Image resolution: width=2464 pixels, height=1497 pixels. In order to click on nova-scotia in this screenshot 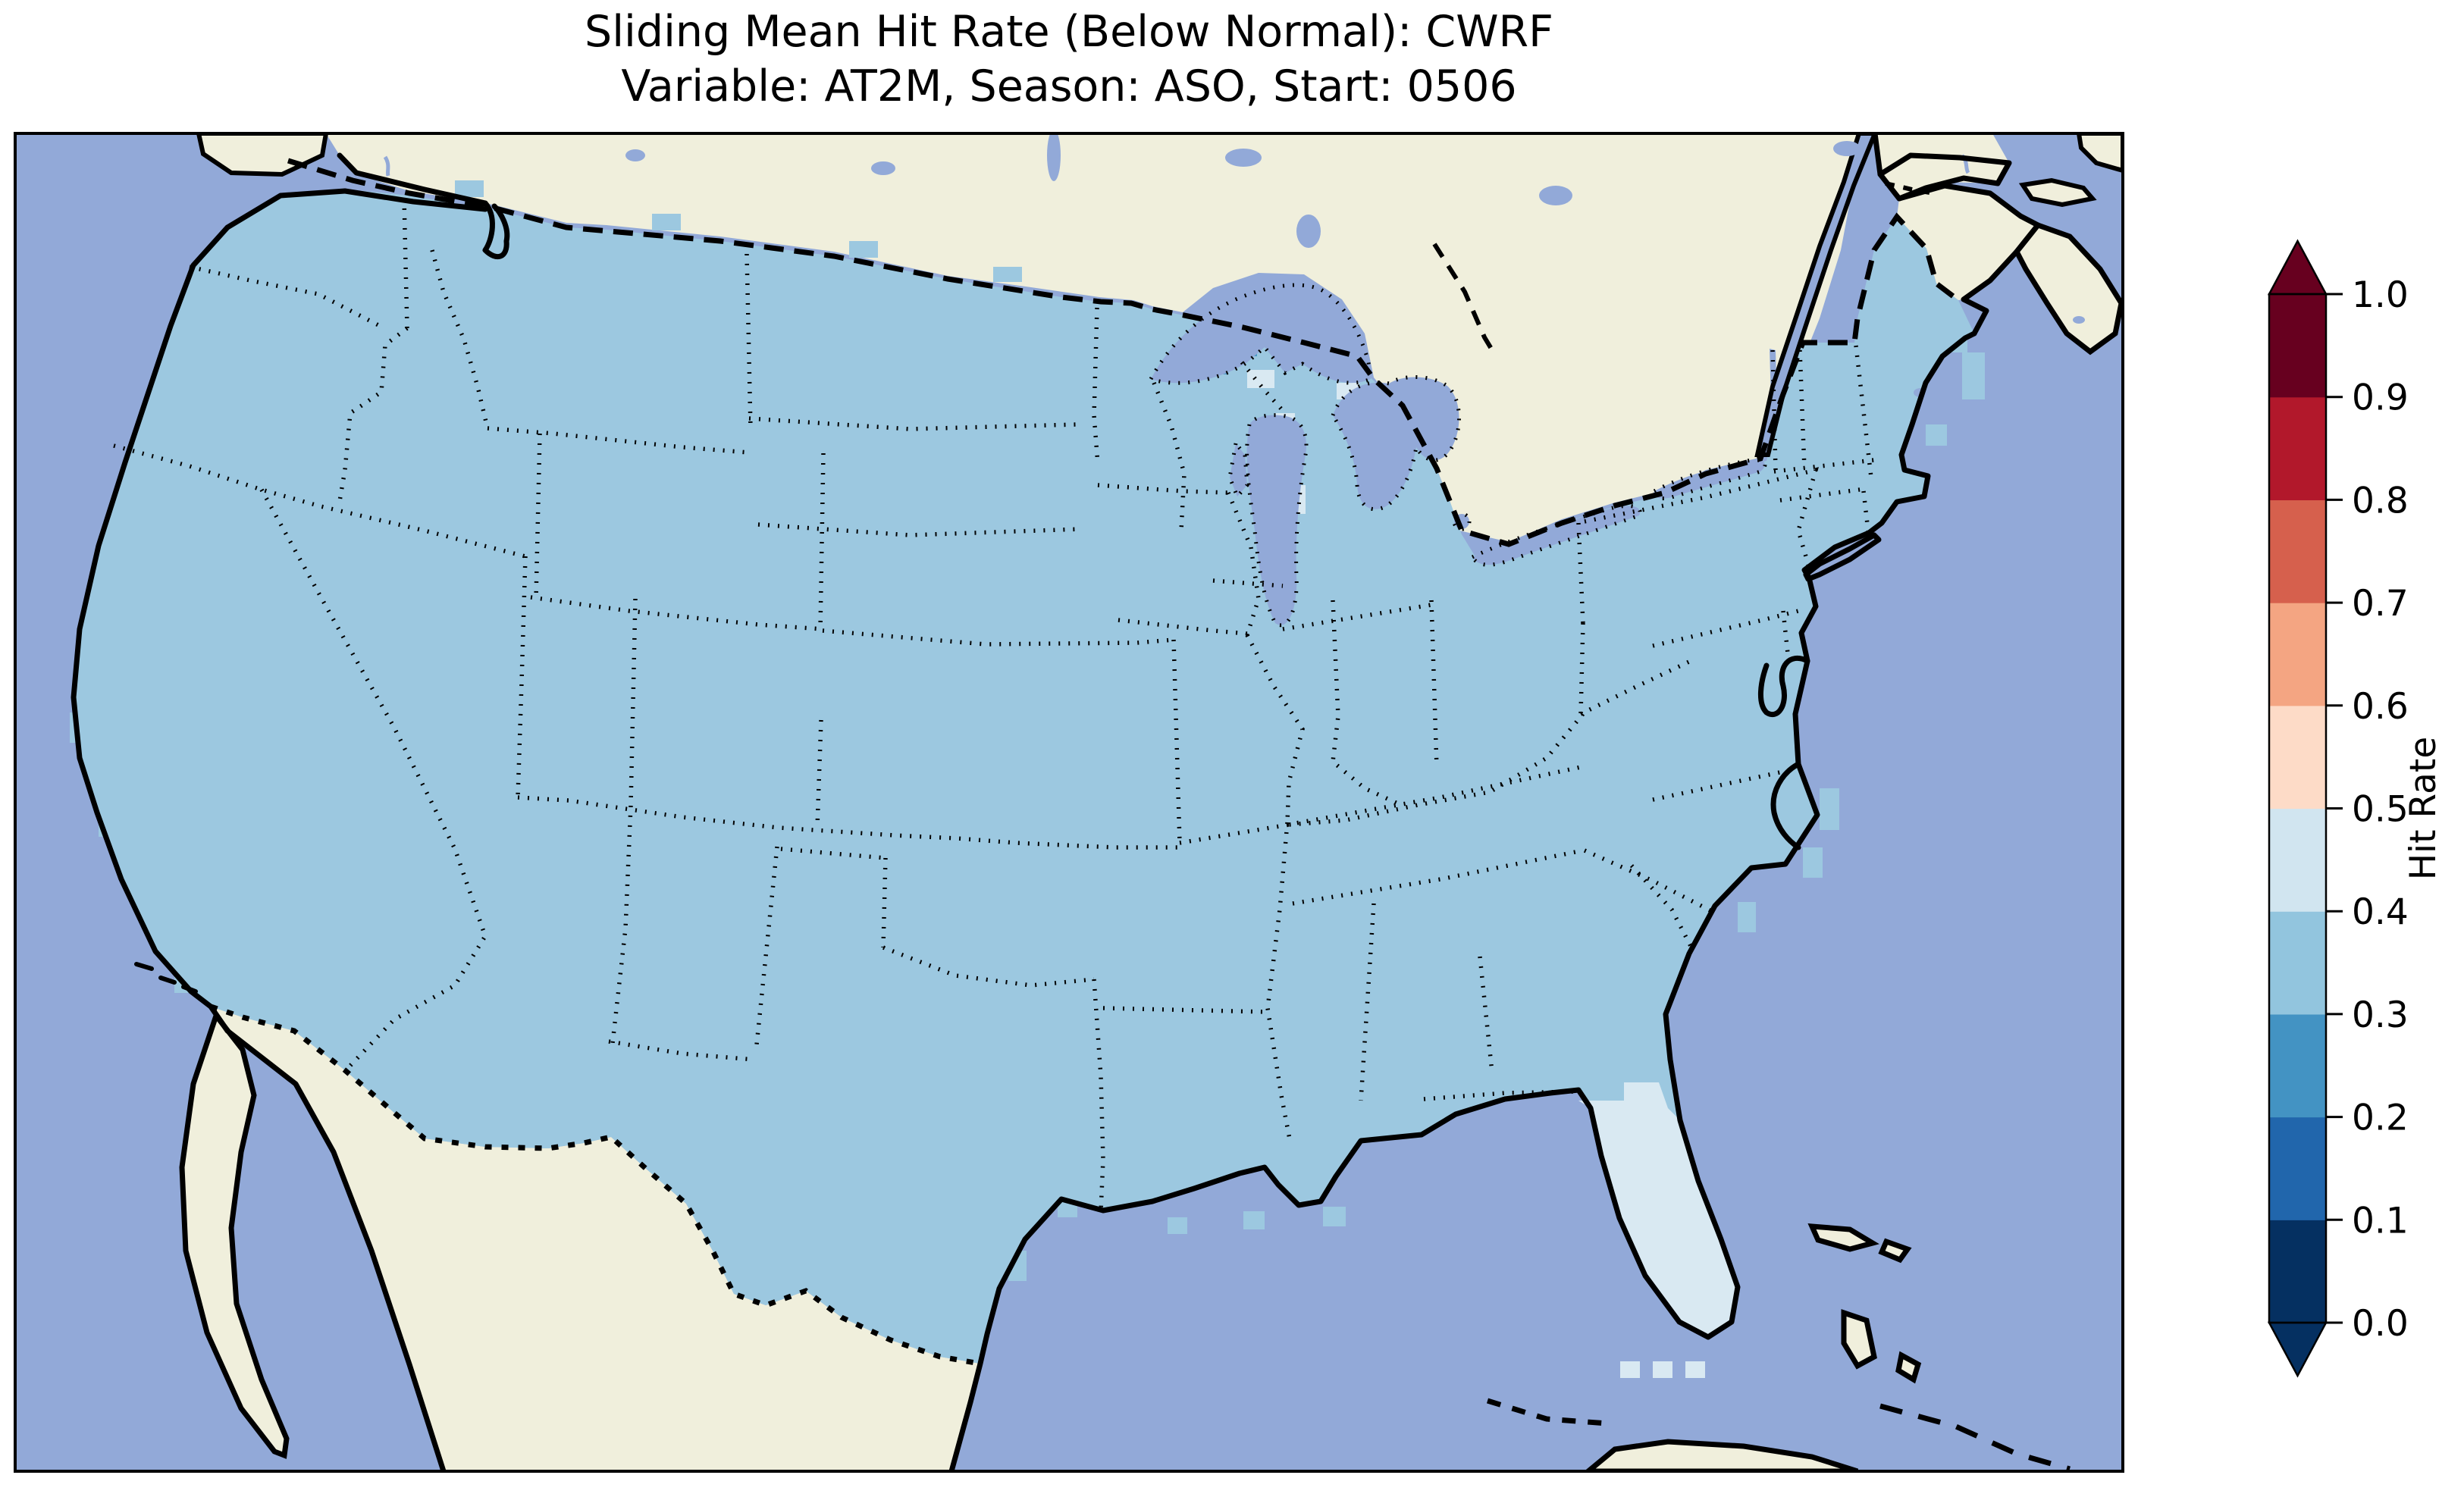, I will do `click(2068, 288)`.